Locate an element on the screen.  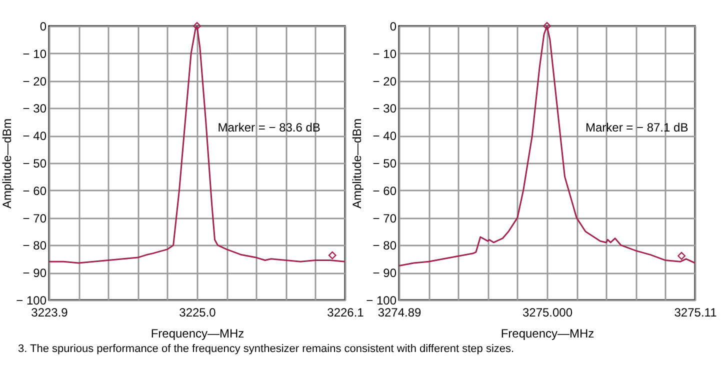
text: 3. The spurious performance of the frequency synthesizer remains consistent with different step sizes. is located at coordinates (266, 349).